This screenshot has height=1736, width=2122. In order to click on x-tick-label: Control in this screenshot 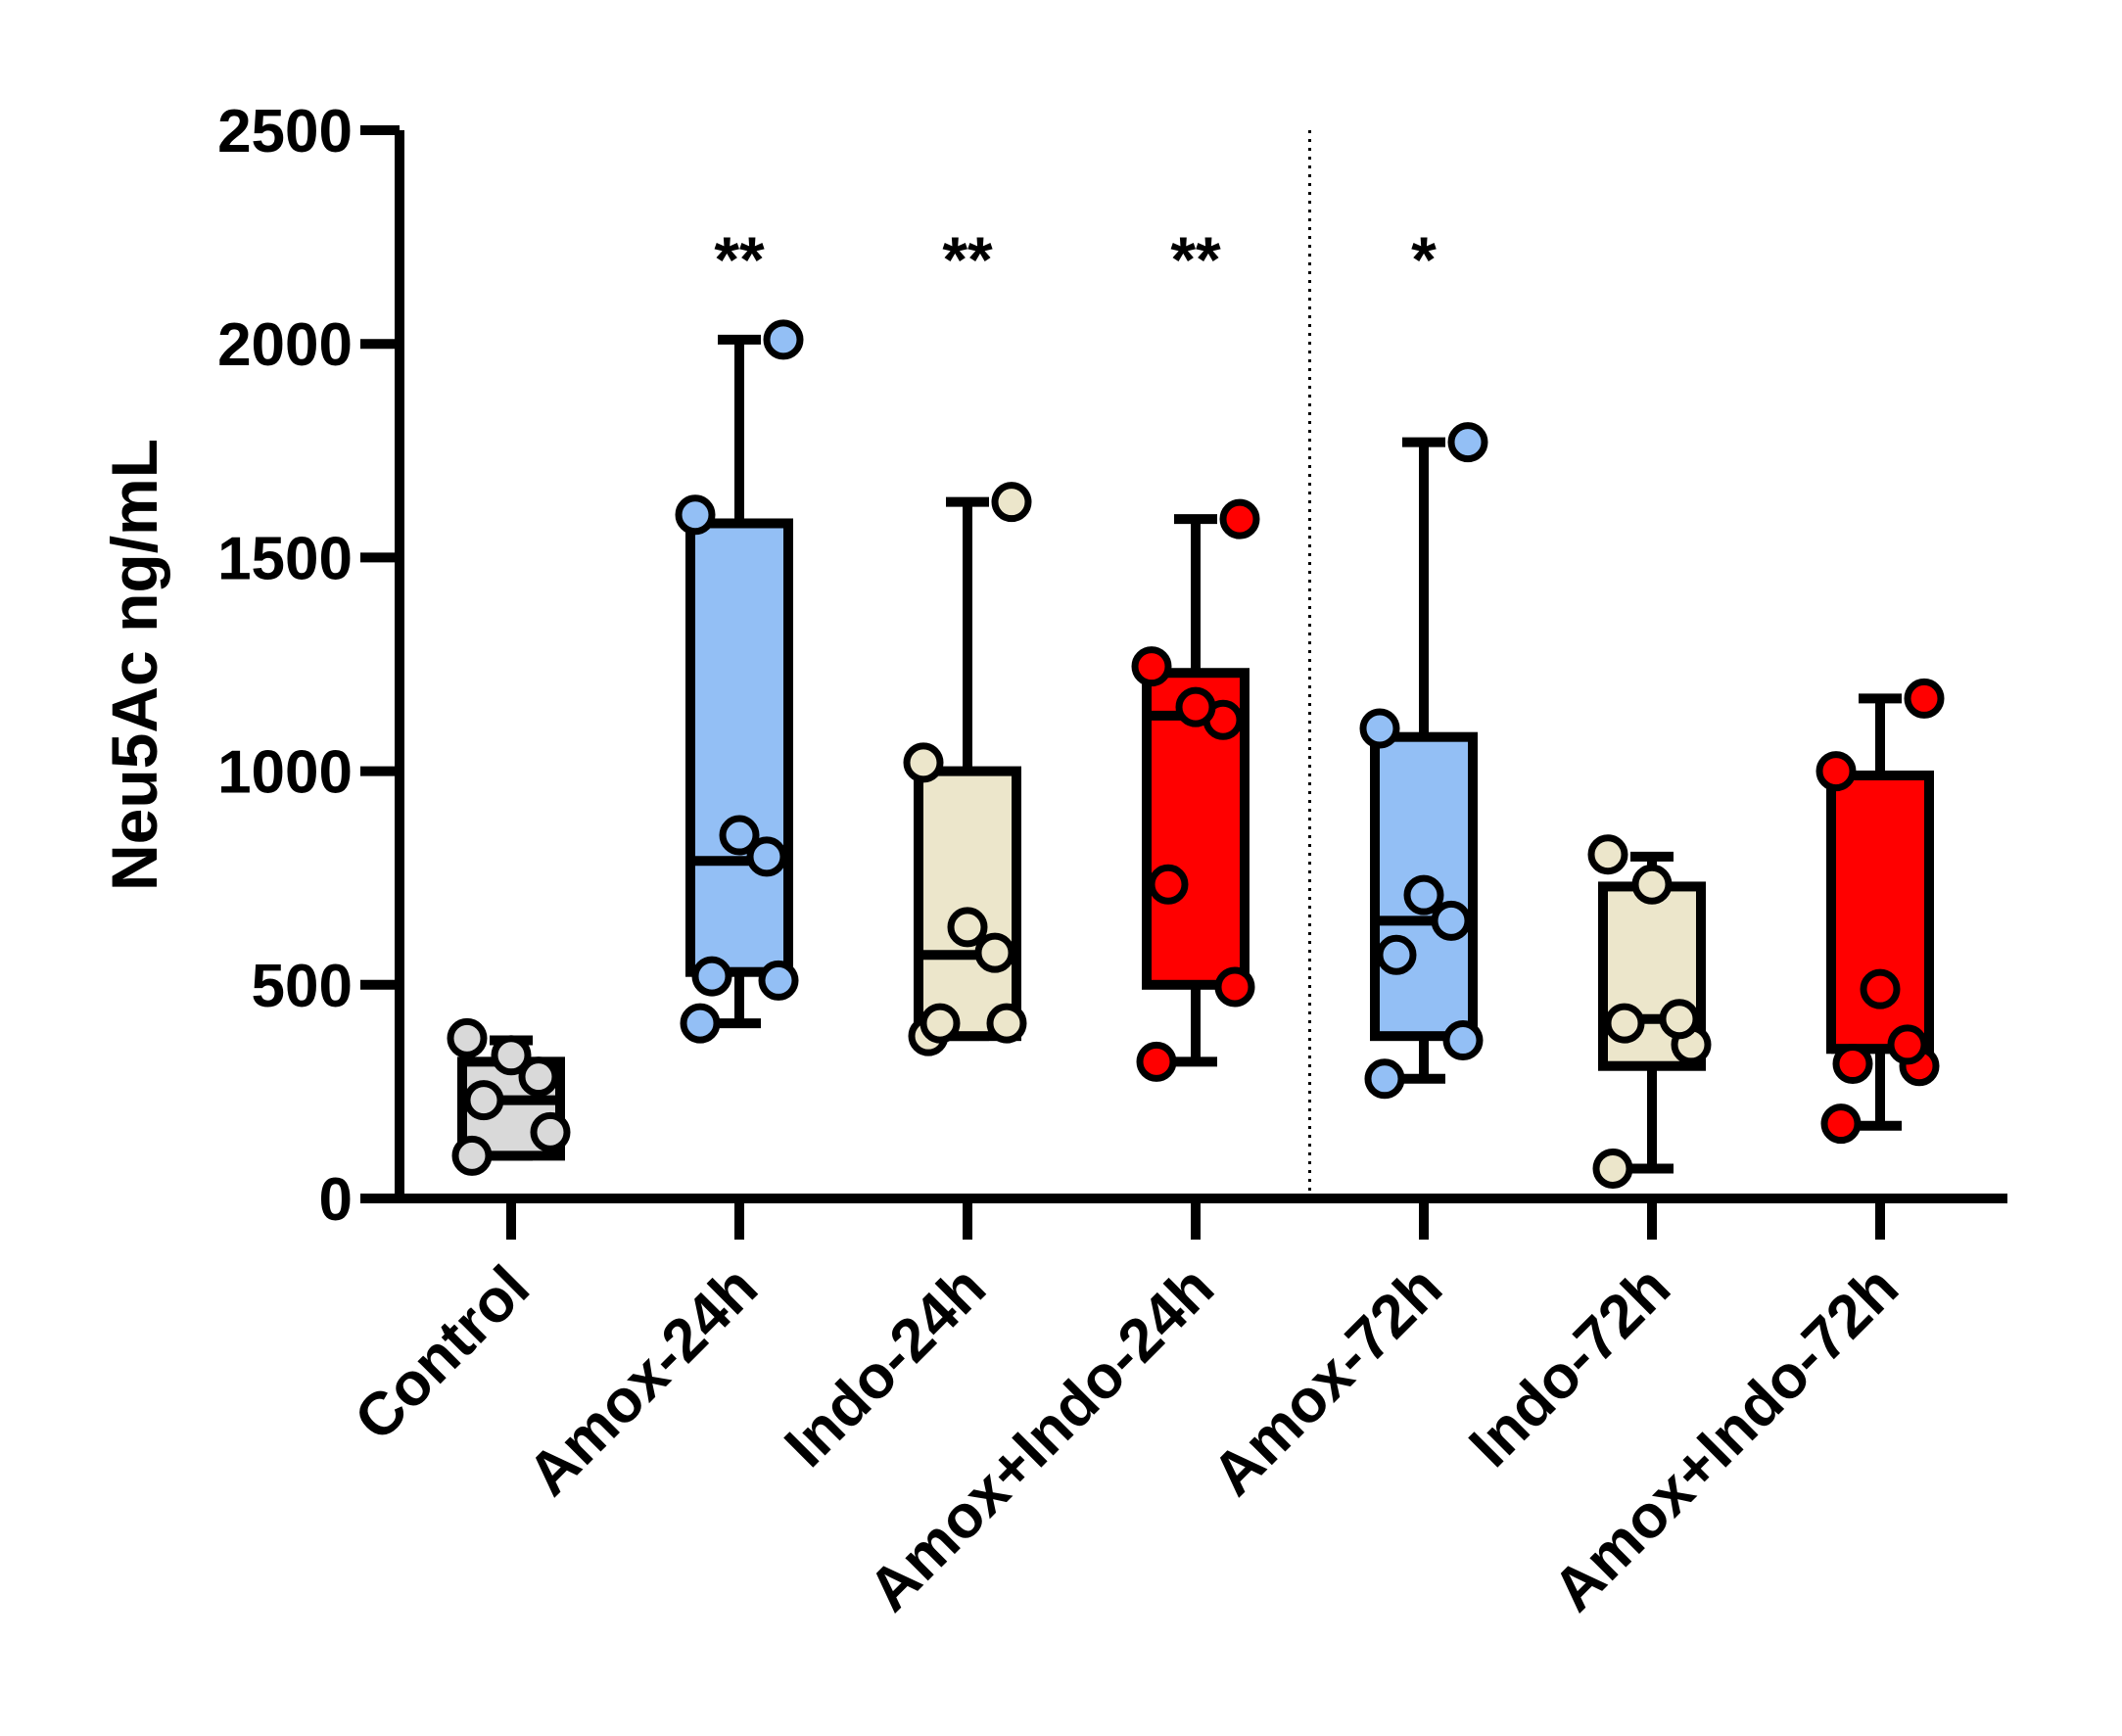, I will do `click(442, 1353)`.